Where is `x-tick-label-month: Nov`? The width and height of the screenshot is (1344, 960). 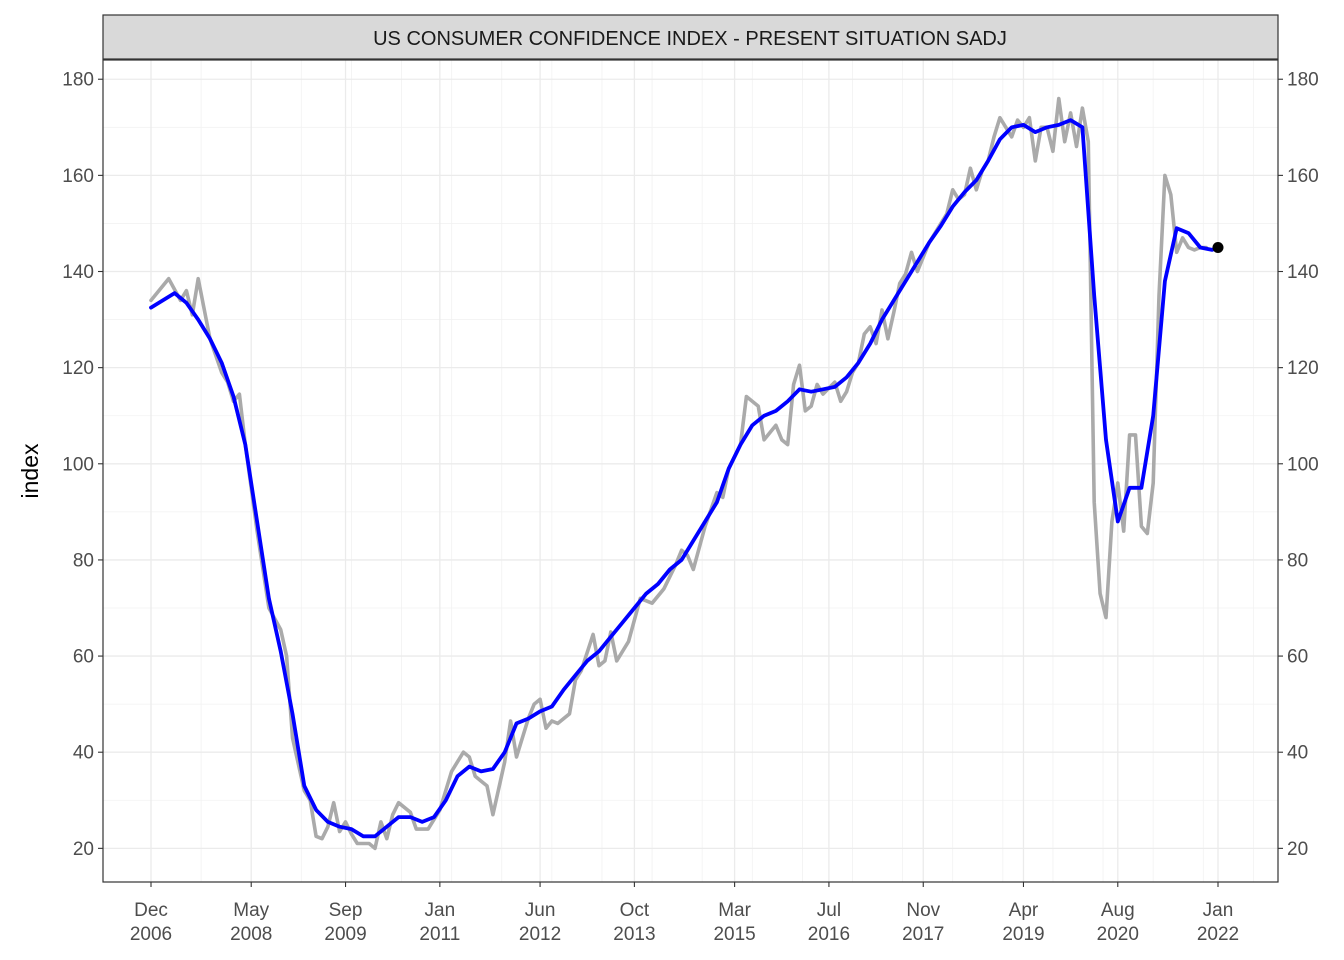
x-tick-label-month: Nov is located at coordinates (923, 910).